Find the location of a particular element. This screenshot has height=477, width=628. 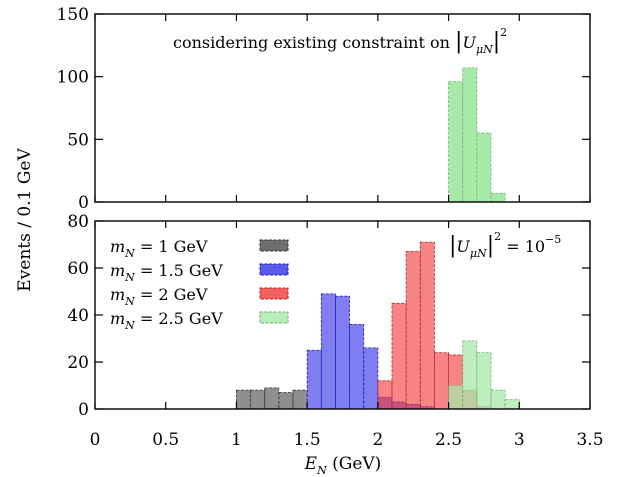

legend-label-m2_5: mN = 2.5 GeV is located at coordinates (166, 320).